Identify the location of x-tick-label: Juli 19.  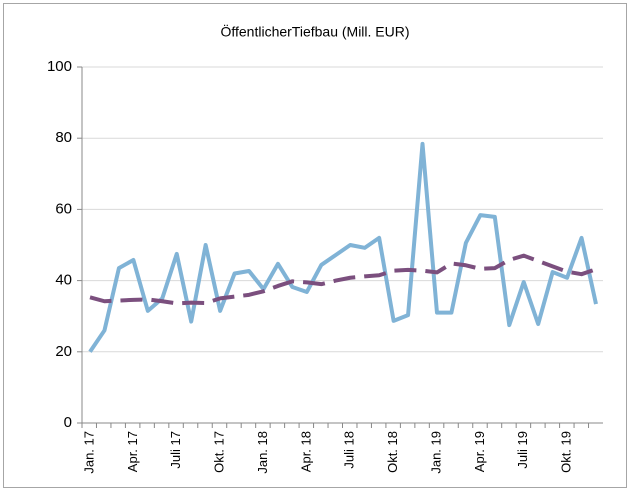
(522, 450).